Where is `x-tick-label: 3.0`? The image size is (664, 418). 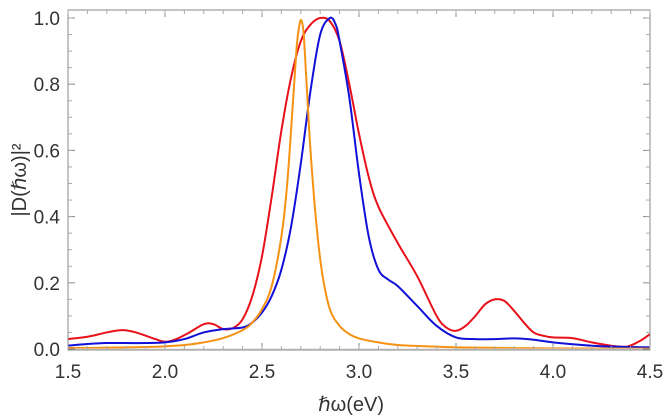 x-tick-label: 3.0 is located at coordinates (359, 372).